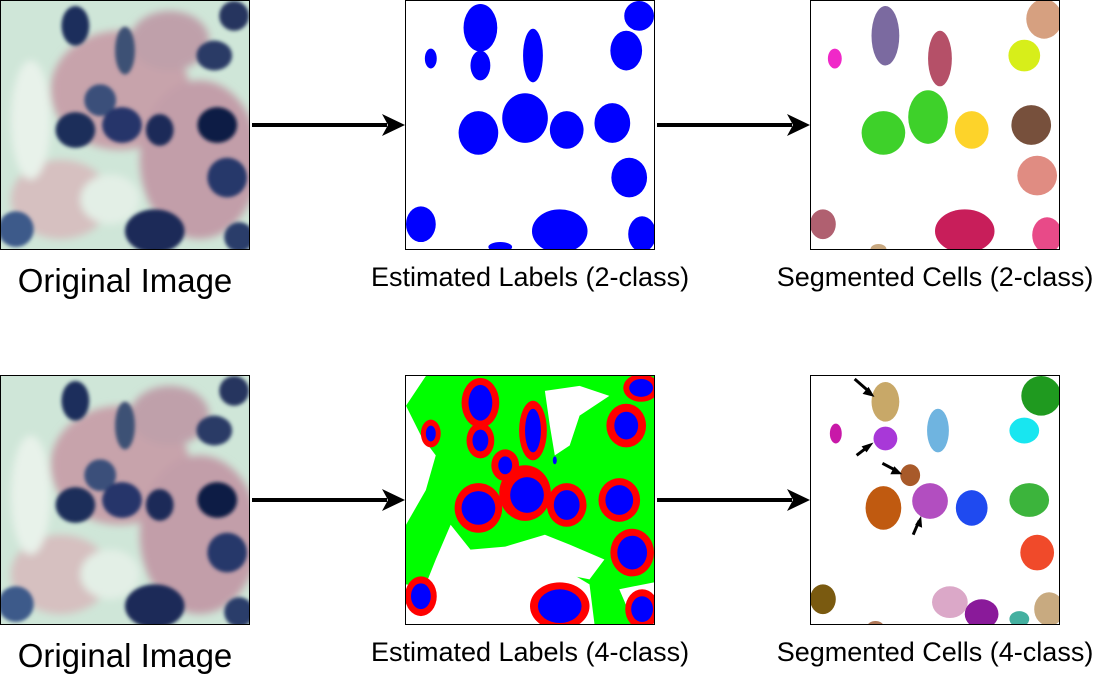 The height and width of the screenshot is (677, 1115). I want to click on estimated-labels-4class, so click(530, 500).